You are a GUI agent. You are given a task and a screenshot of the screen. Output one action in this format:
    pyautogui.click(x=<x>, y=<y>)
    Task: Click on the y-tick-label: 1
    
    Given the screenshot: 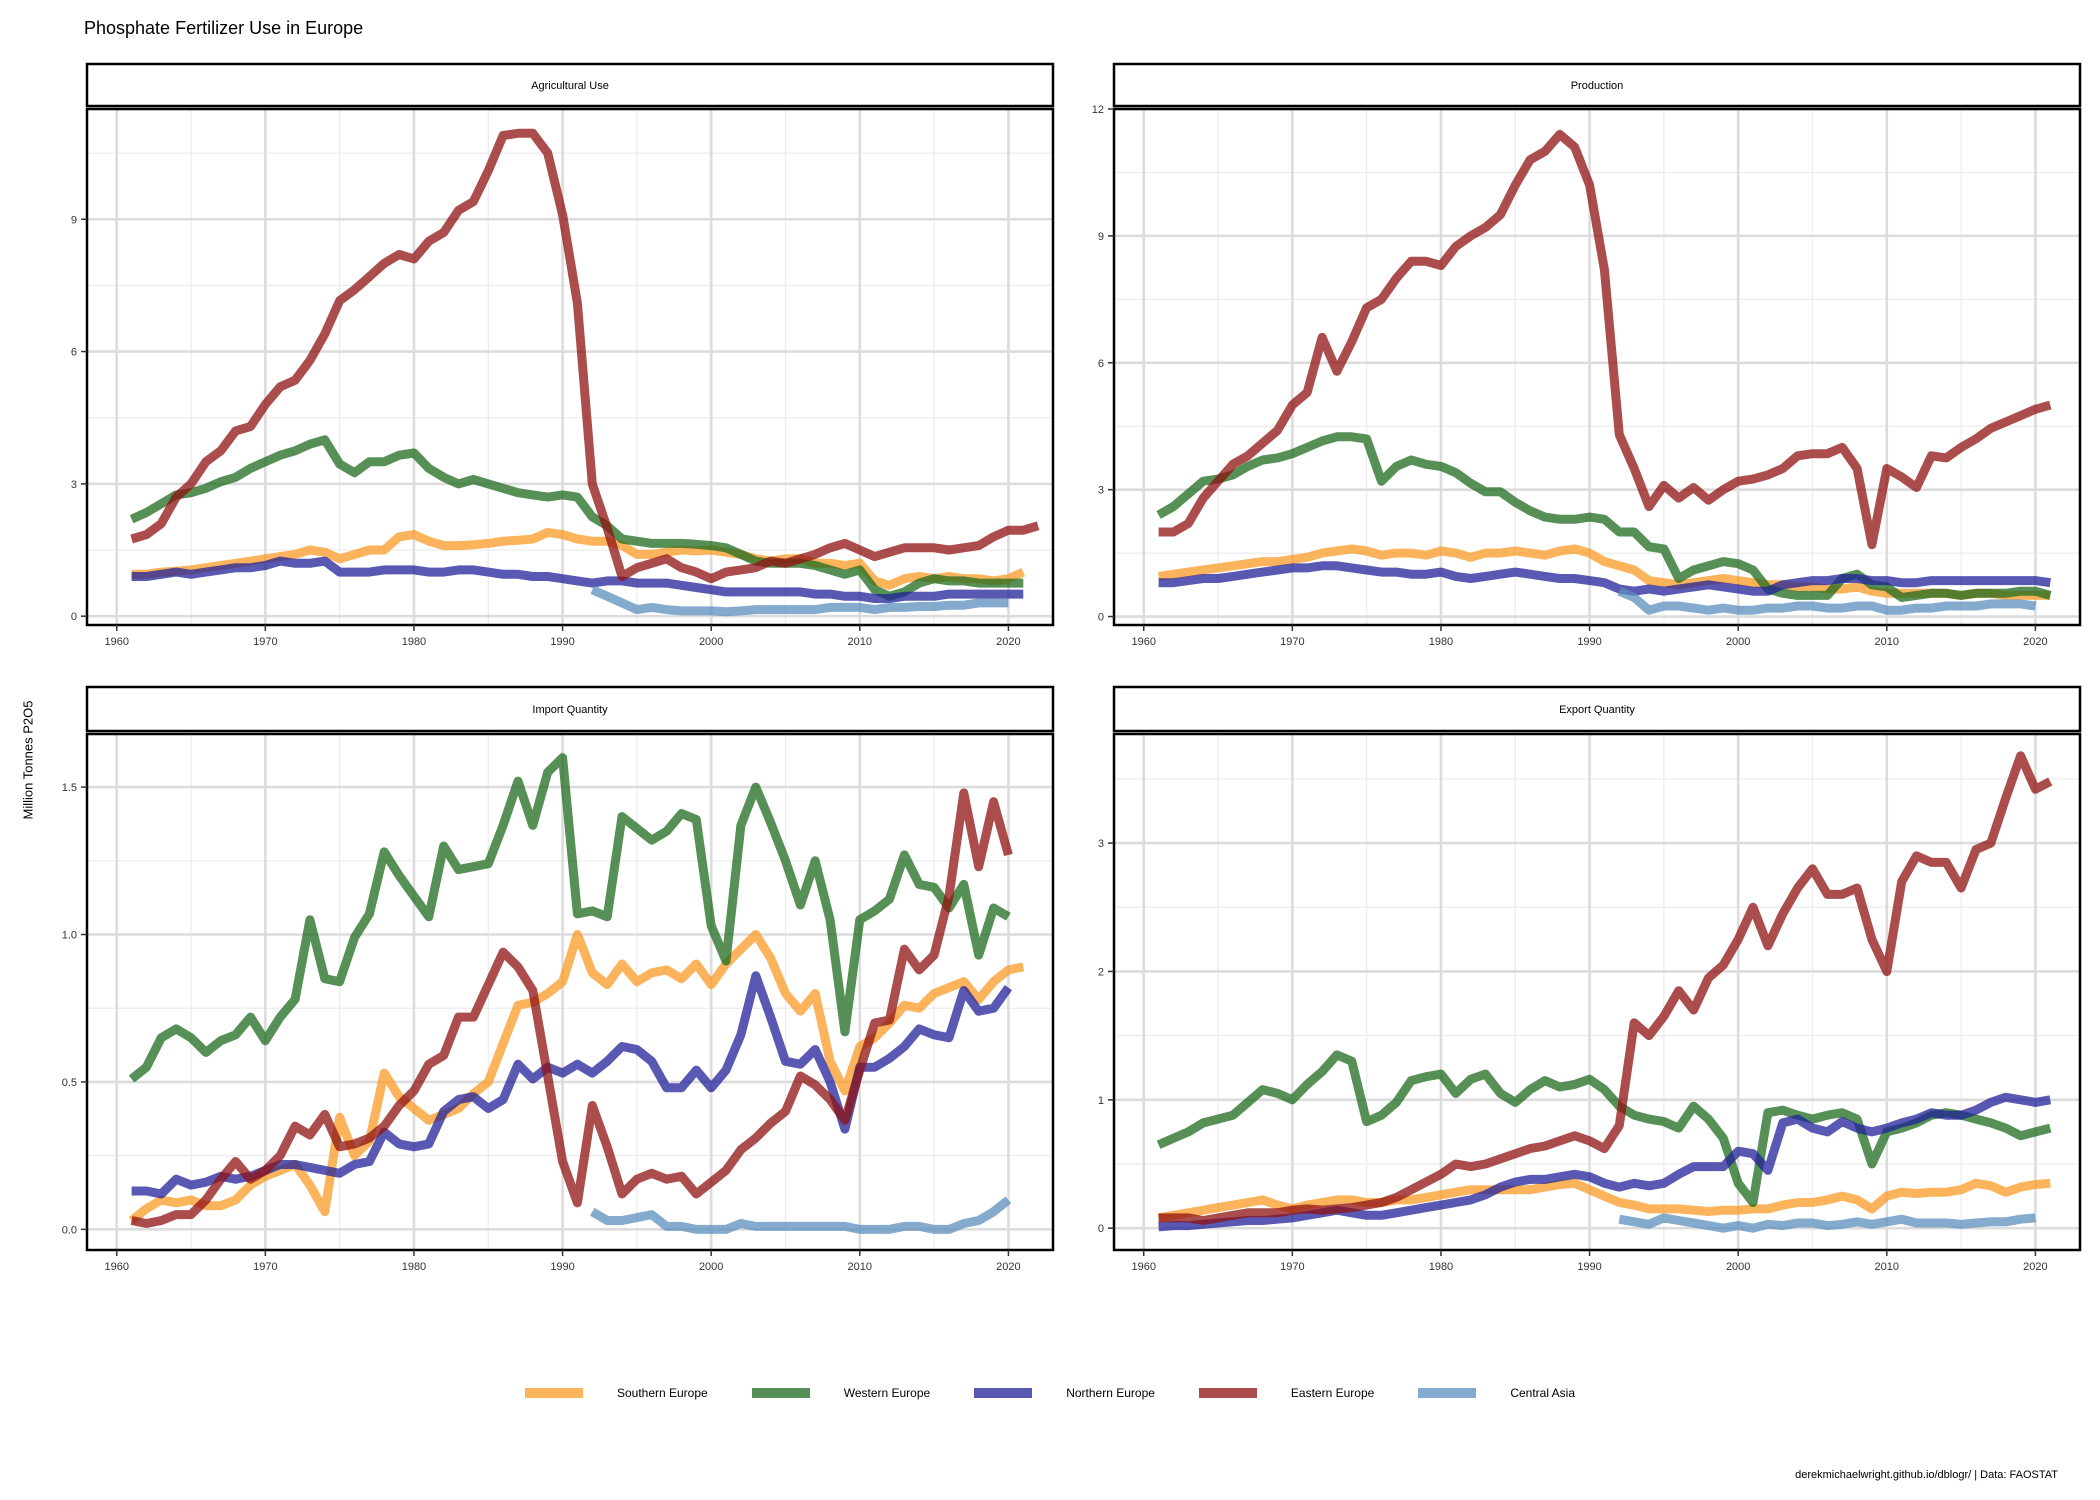 What is the action you would take?
    pyautogui.click(x=1101, y=1101)
    